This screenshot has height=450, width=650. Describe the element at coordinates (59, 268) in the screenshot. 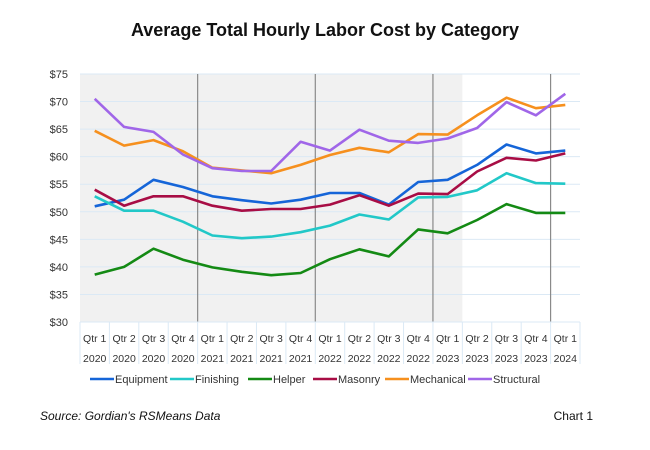

I see `y-tick-label: $40` at that location.